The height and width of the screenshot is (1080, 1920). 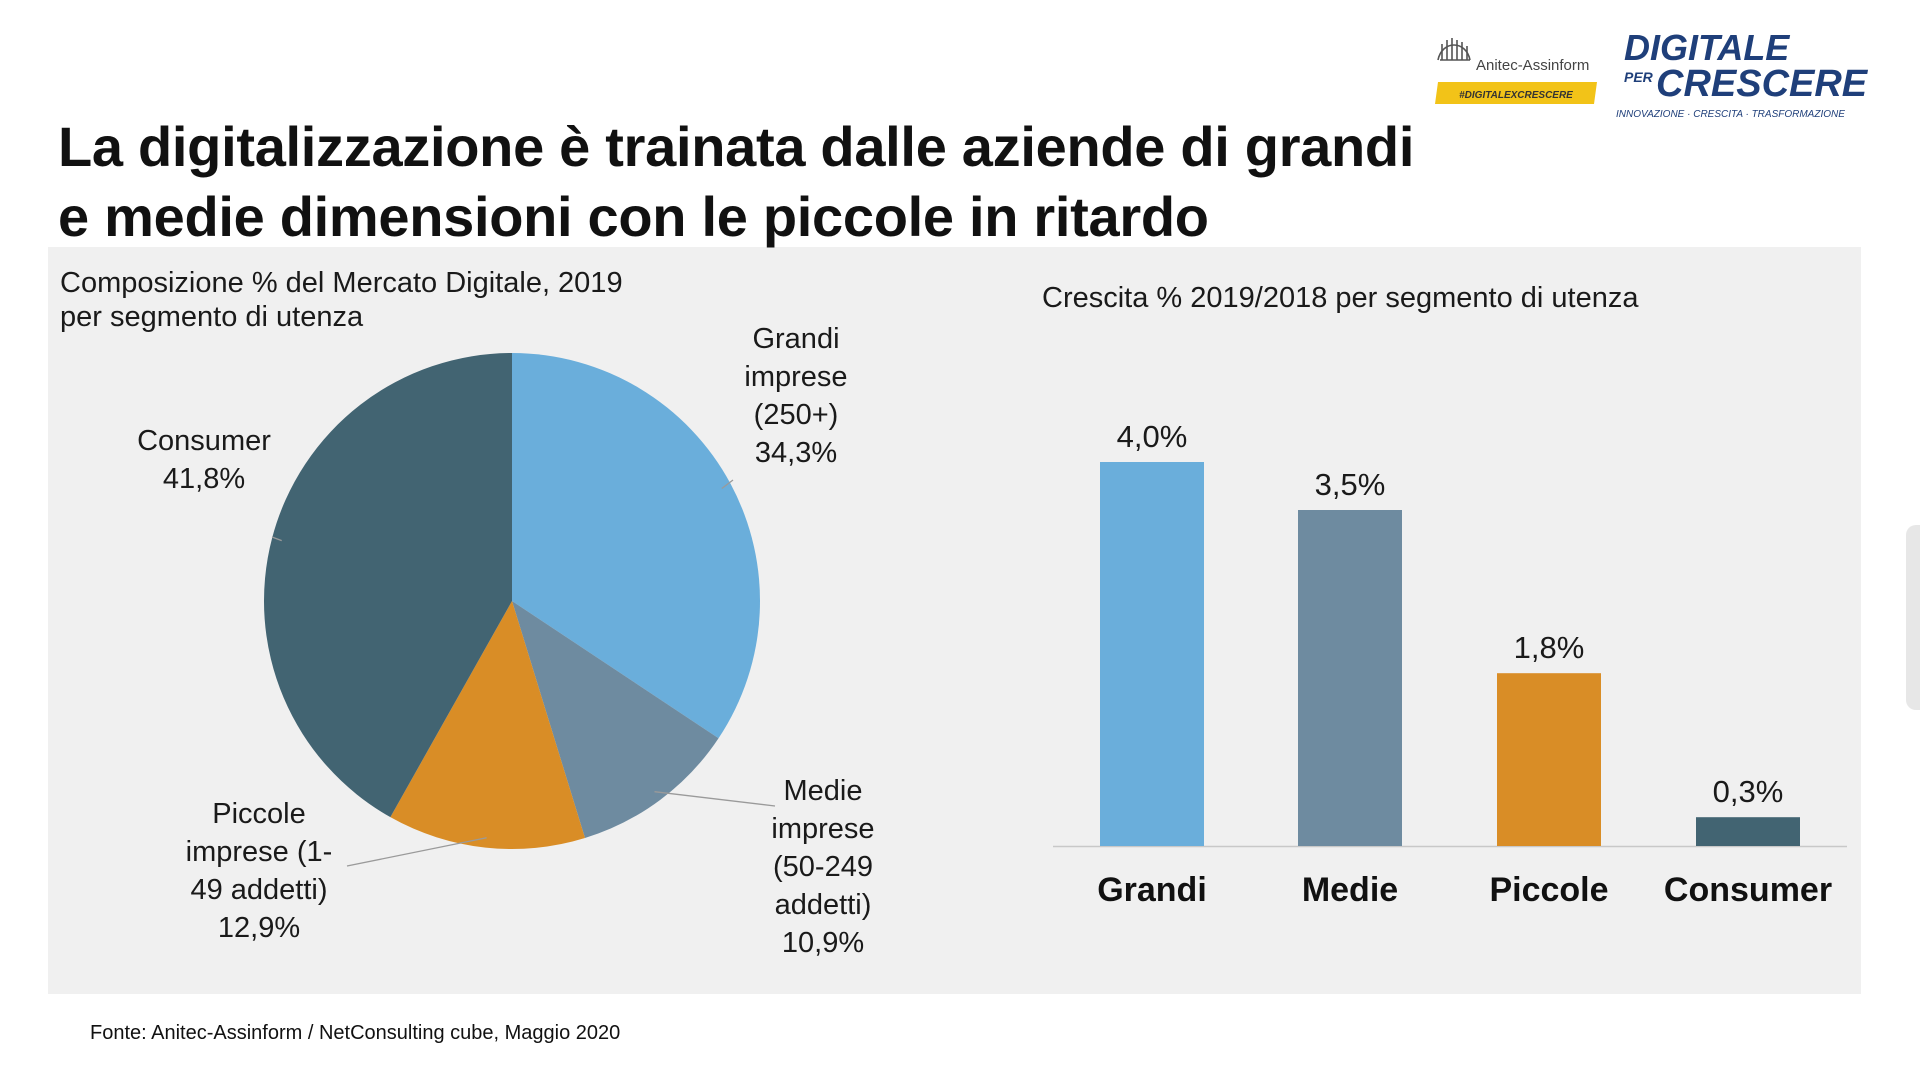 What do you see at coordinates (636, 546) in the screenshot?
I see `pie-slice-grandi` at bounding box center [636, 546].